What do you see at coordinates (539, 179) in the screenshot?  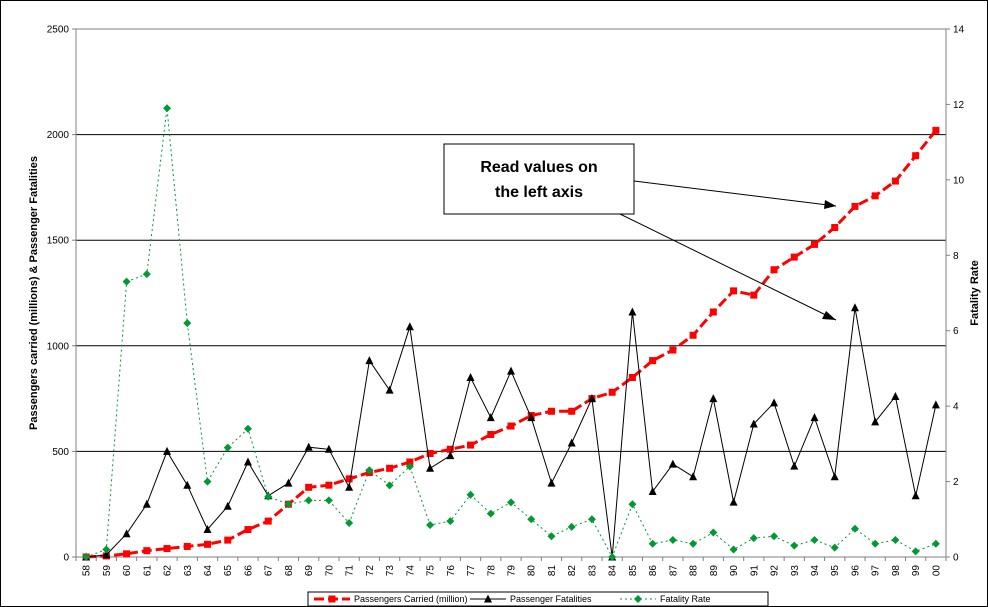 I see `annotation-box` at bounding box center [539, 179].